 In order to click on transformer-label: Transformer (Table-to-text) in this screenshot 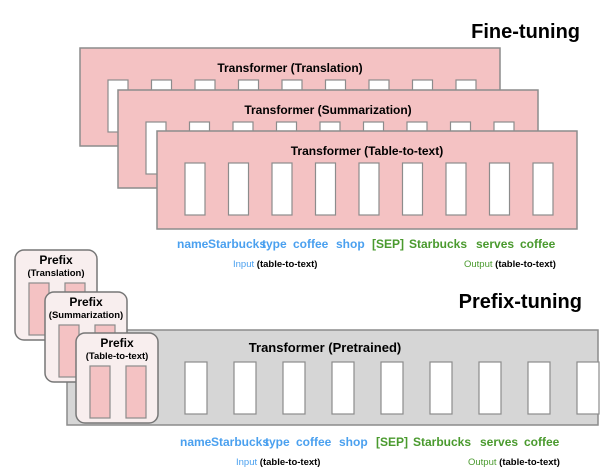, I will do `click(367, 151)`.